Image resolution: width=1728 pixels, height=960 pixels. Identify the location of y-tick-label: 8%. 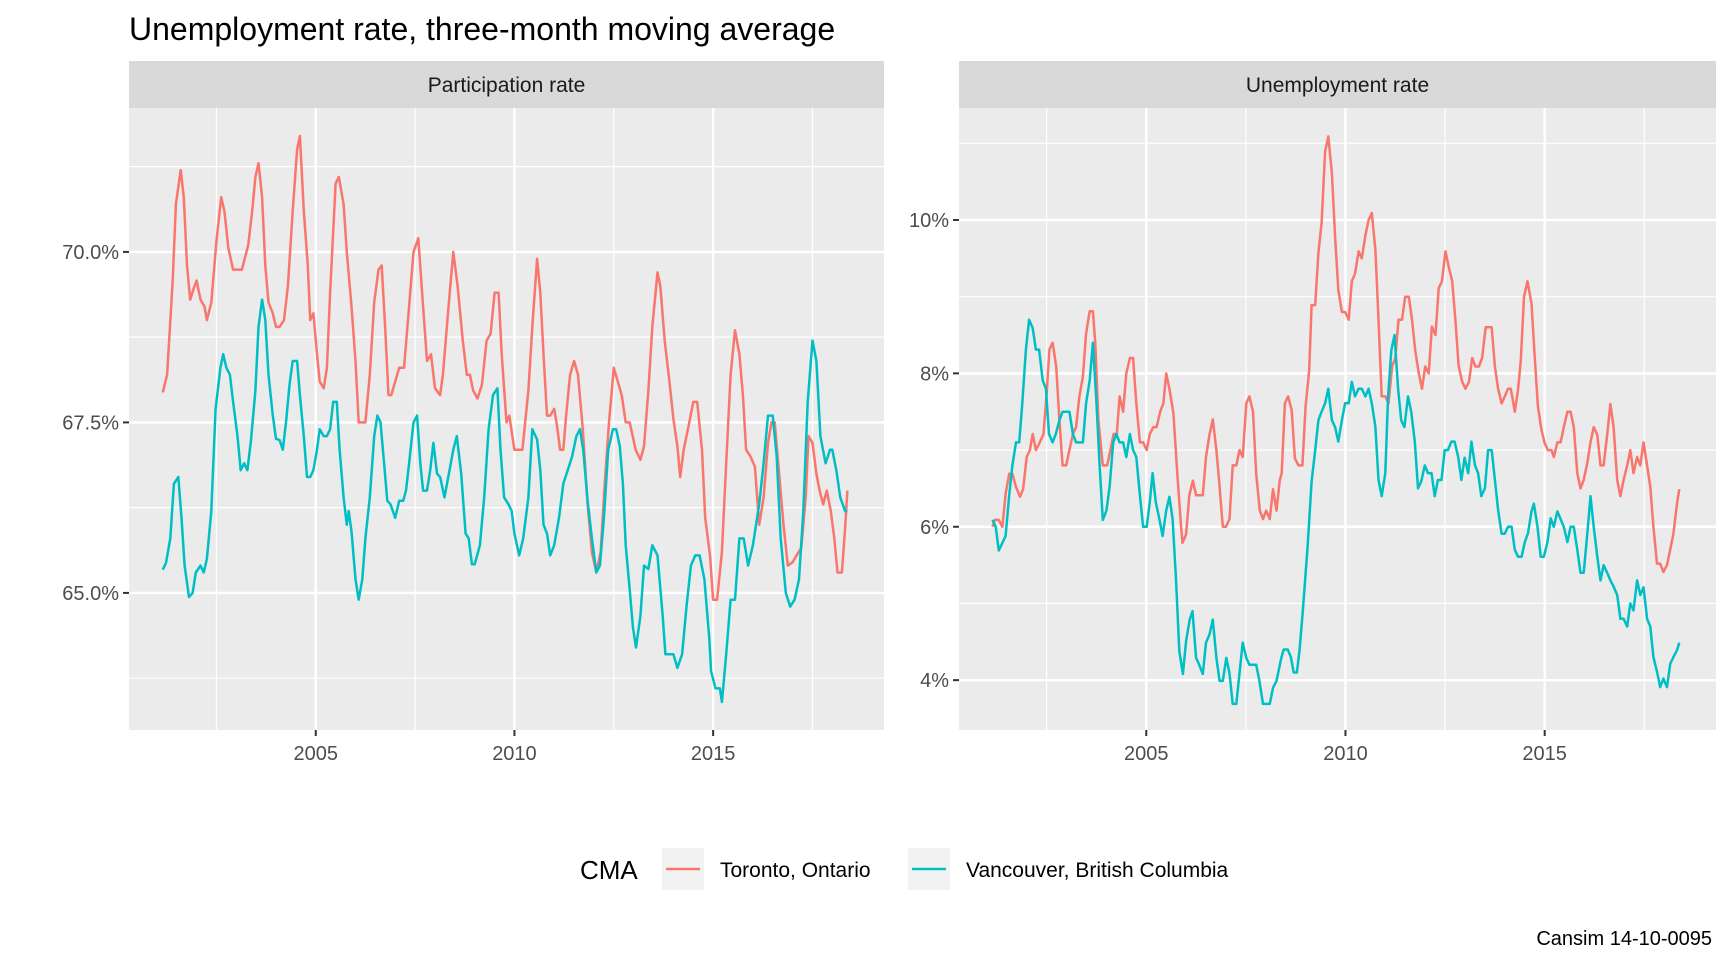
(934, 374).